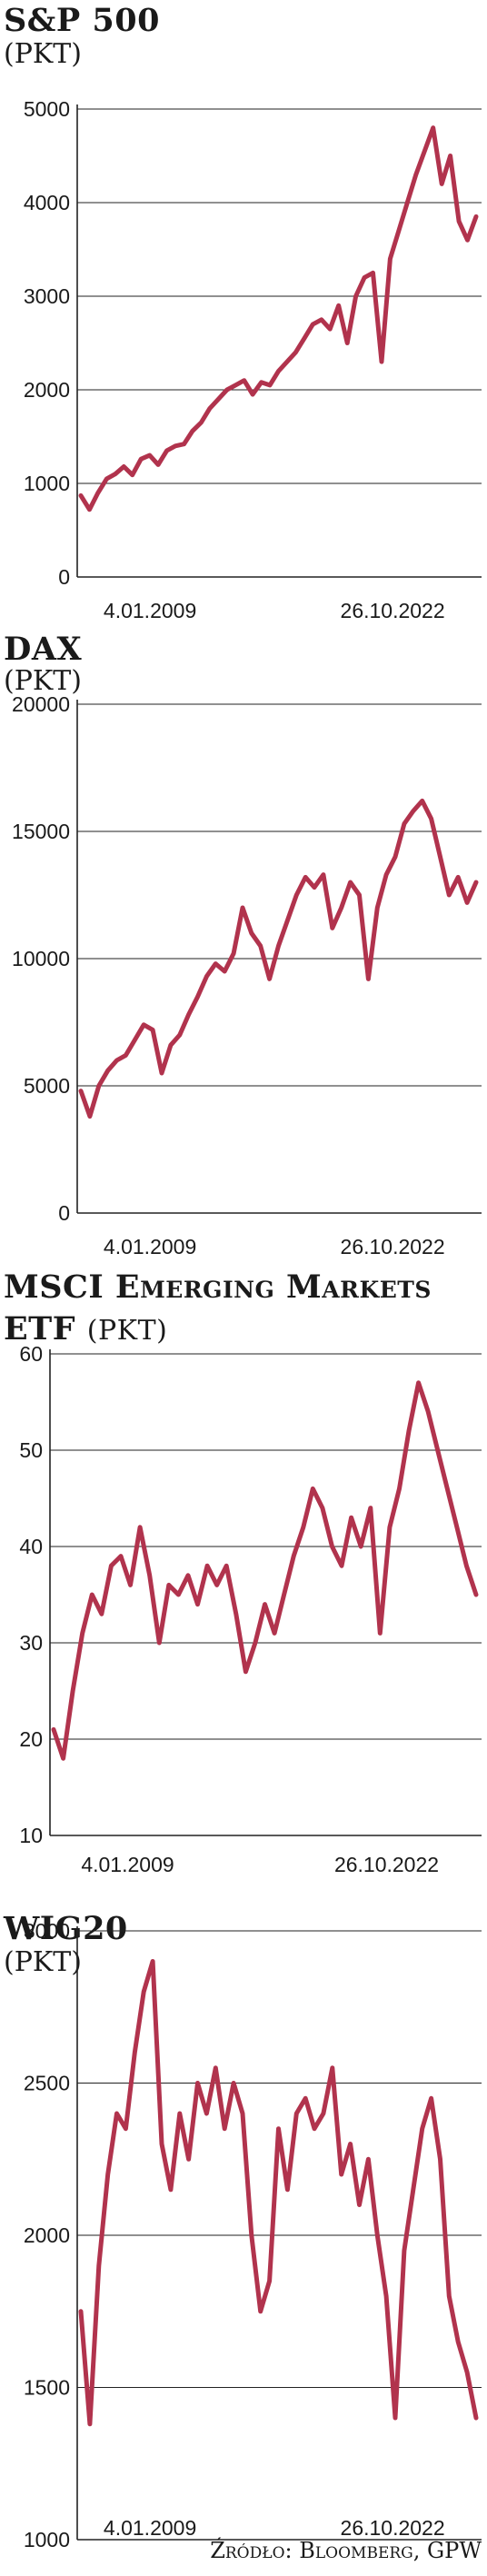  What do you see at coordinates (41, 832) in the screenshot?
I see `y-tick-label: 15000` at bounding box center [41, 832].